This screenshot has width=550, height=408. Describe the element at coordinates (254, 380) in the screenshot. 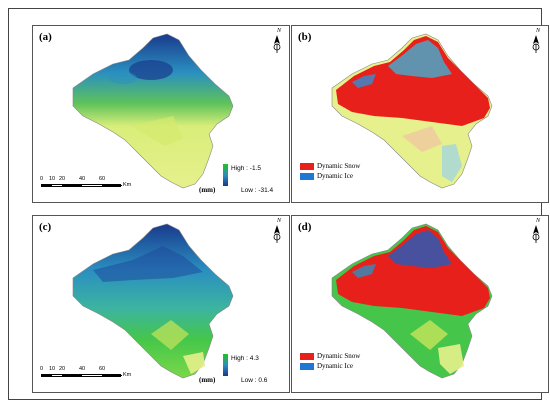

I see `legend-low: Low : 0.6` at that location.